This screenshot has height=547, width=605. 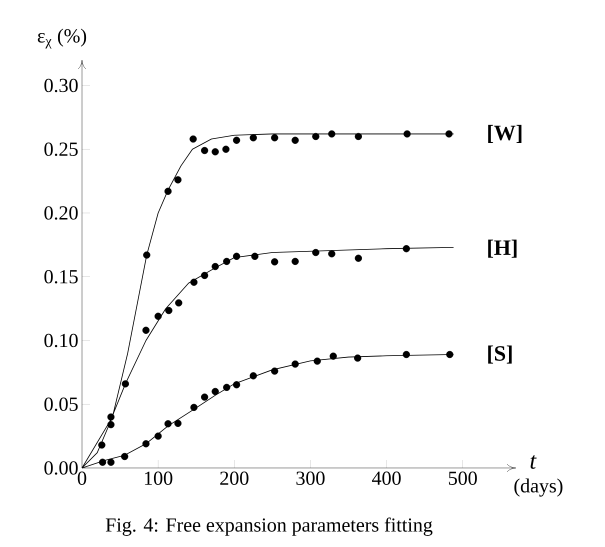 I want to click on x-tick-label: 500, so click(x=462, y=478).